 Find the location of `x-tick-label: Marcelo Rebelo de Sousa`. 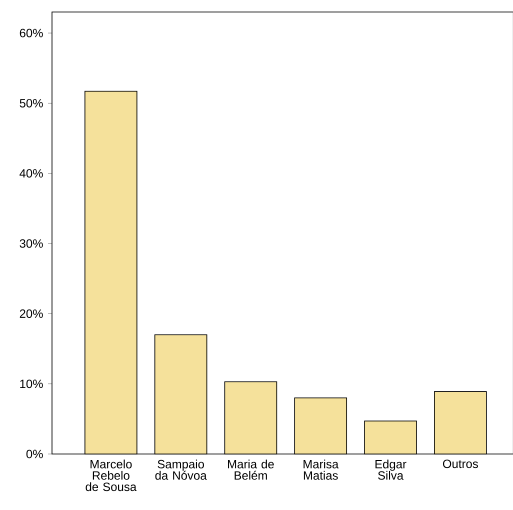

x-tick-label: Marcelo Rebelo de Sousa is located at coordinates (111, 476).